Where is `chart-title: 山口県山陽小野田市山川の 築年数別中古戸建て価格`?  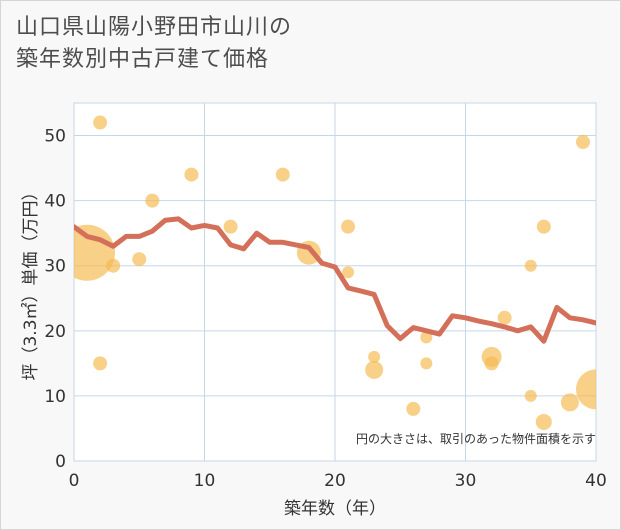 chart-title: 山口県山陽小野田市山川の 築年数別中古戸建て価格 is located at coordinates (154, 44).